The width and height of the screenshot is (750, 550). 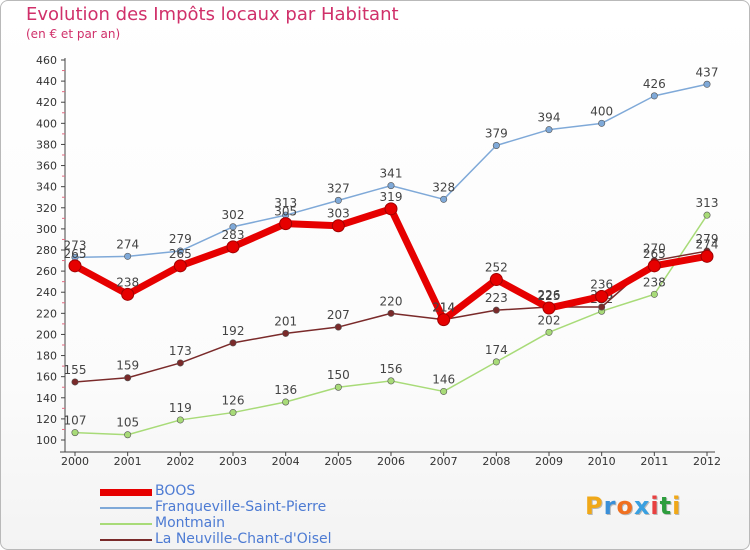 What do you see at coordinates (175, 491) in the screenshot?
I see `legend-label: BOOS` at bounding box center [175, 491].